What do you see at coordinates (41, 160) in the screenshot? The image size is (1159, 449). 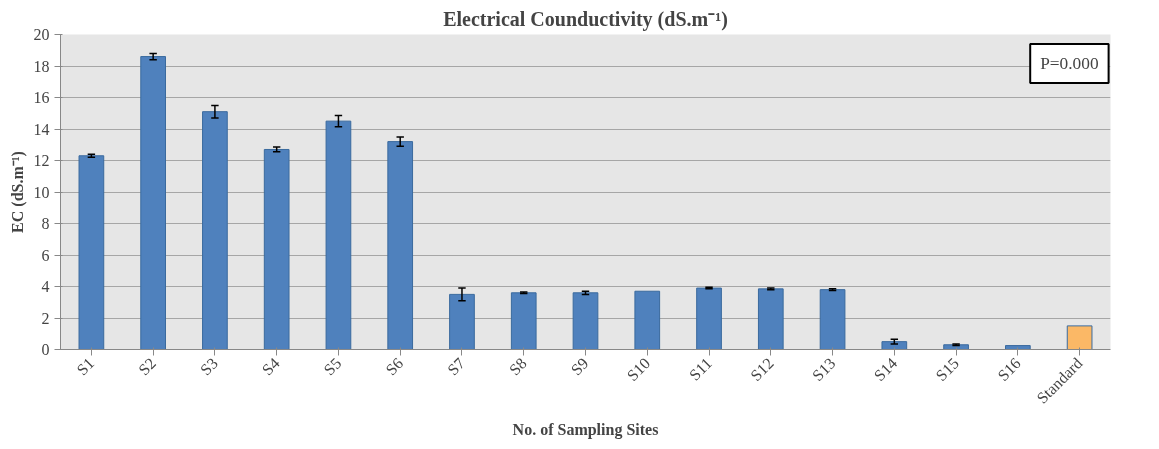 I see `y-tick-label: 12` at bounding box center [41, 160].